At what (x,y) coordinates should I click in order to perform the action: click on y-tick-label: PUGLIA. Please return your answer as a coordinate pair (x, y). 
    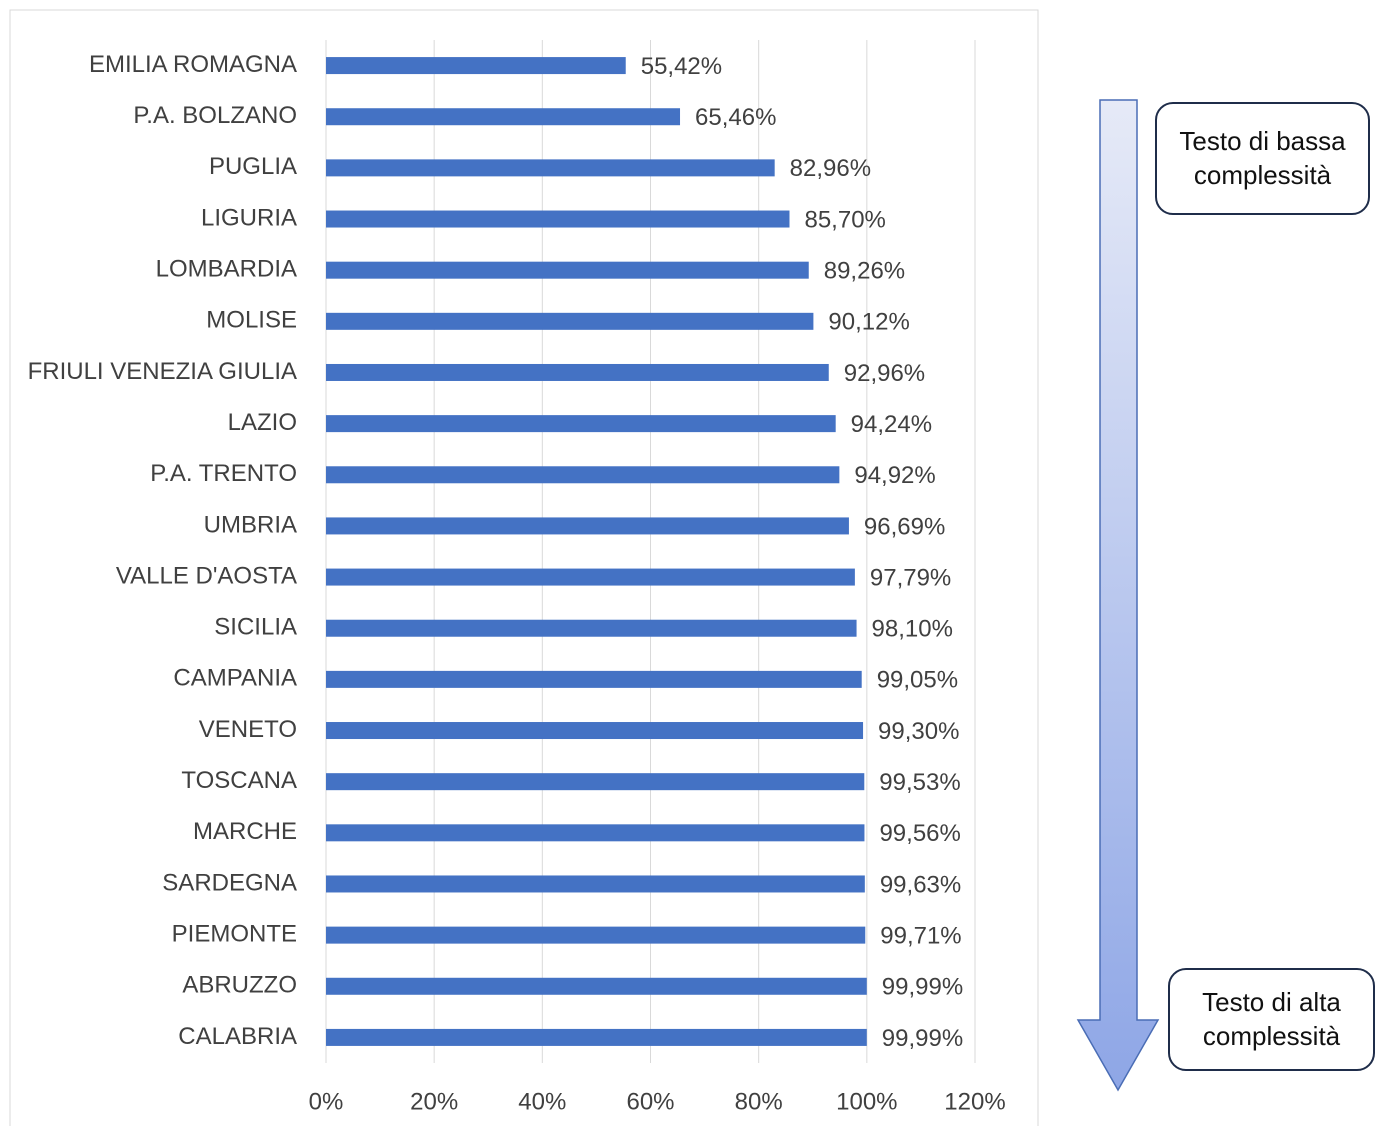
    Looking at the image, I should click on (253, 166).